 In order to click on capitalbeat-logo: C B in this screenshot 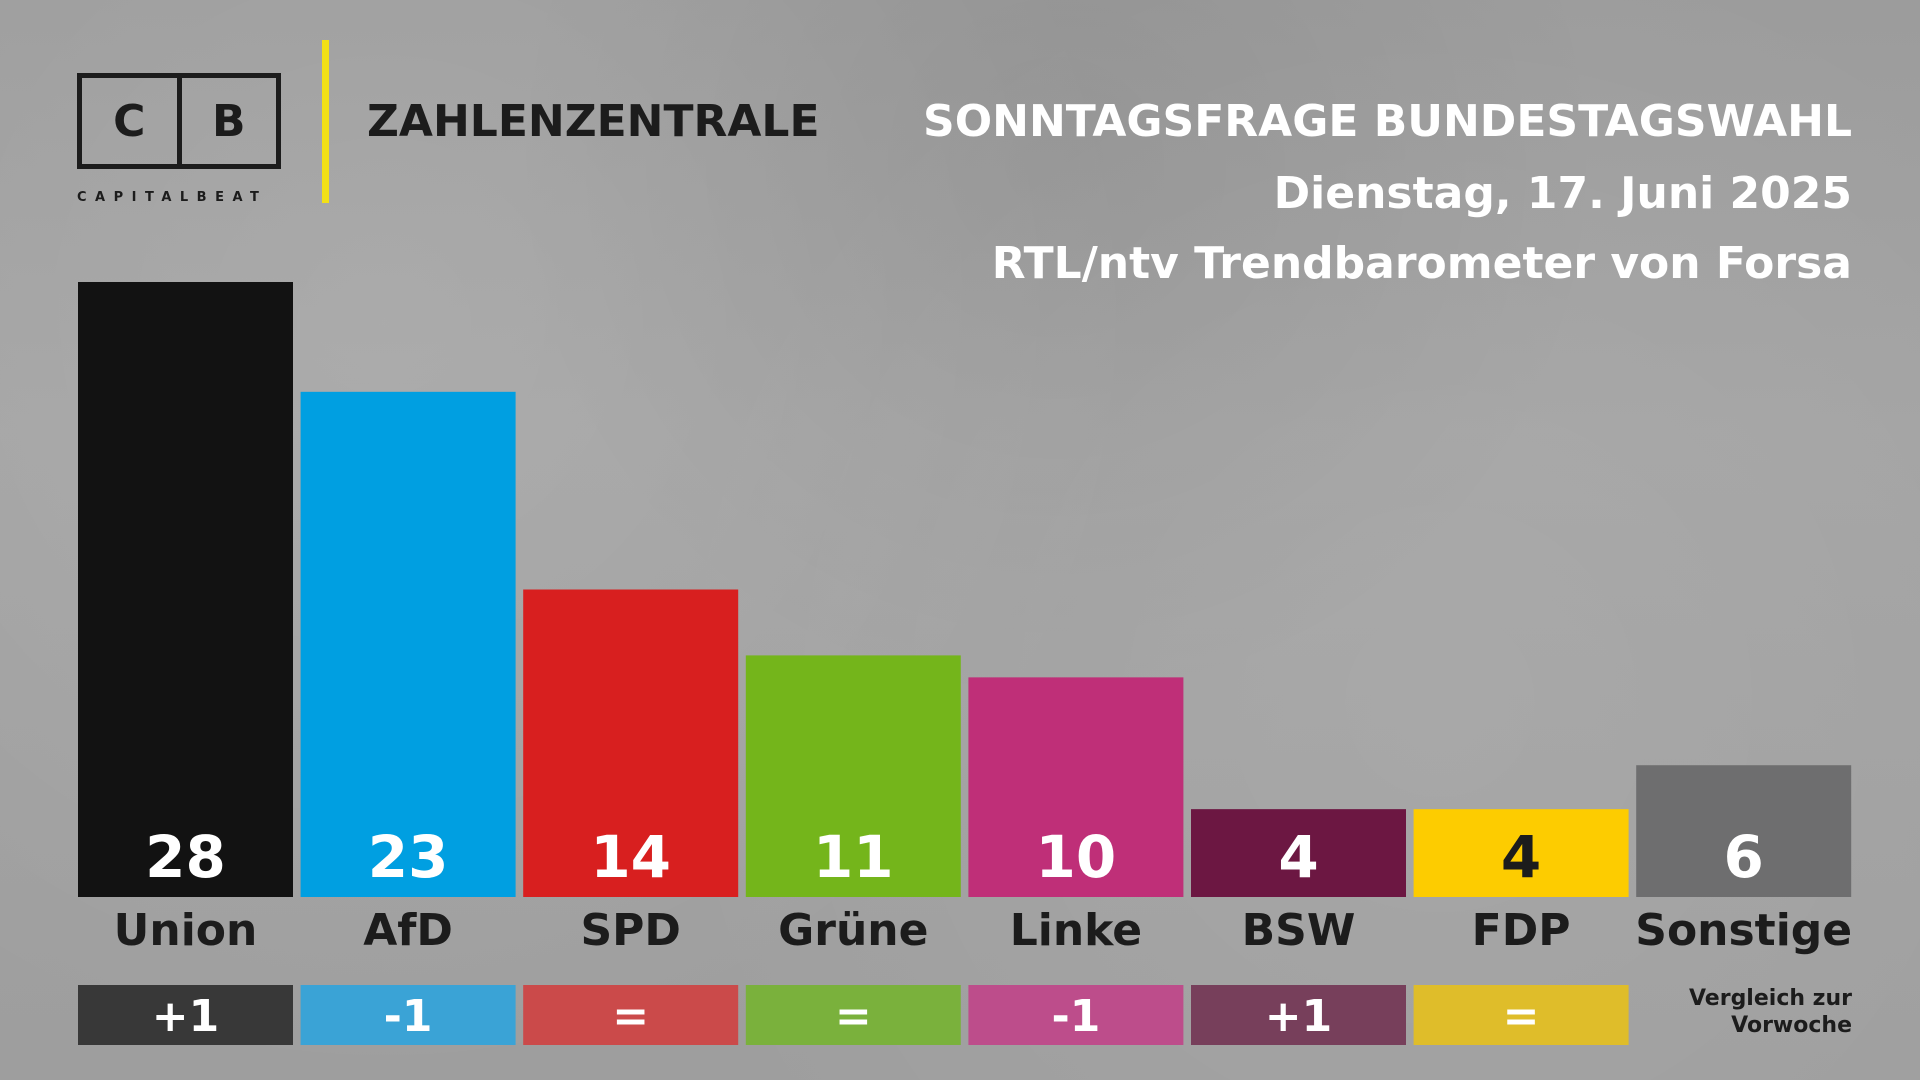, I will do `click(179, 121)`.